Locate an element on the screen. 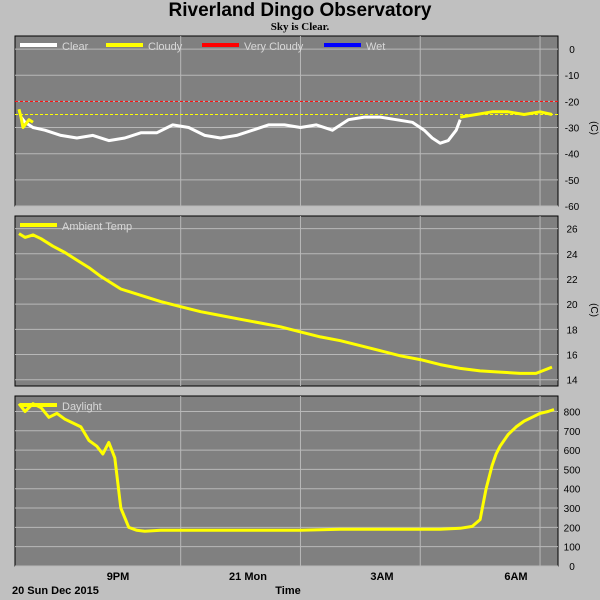  y-tick-label: 800 is located at coordinates (572, 412).